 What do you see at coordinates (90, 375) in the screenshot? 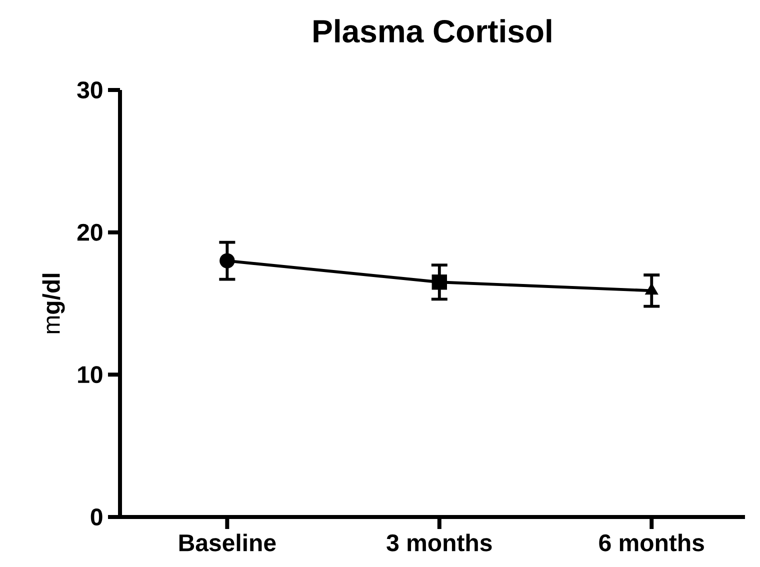
I see `y-tick-label: 10` at bounding box center [90, 375].